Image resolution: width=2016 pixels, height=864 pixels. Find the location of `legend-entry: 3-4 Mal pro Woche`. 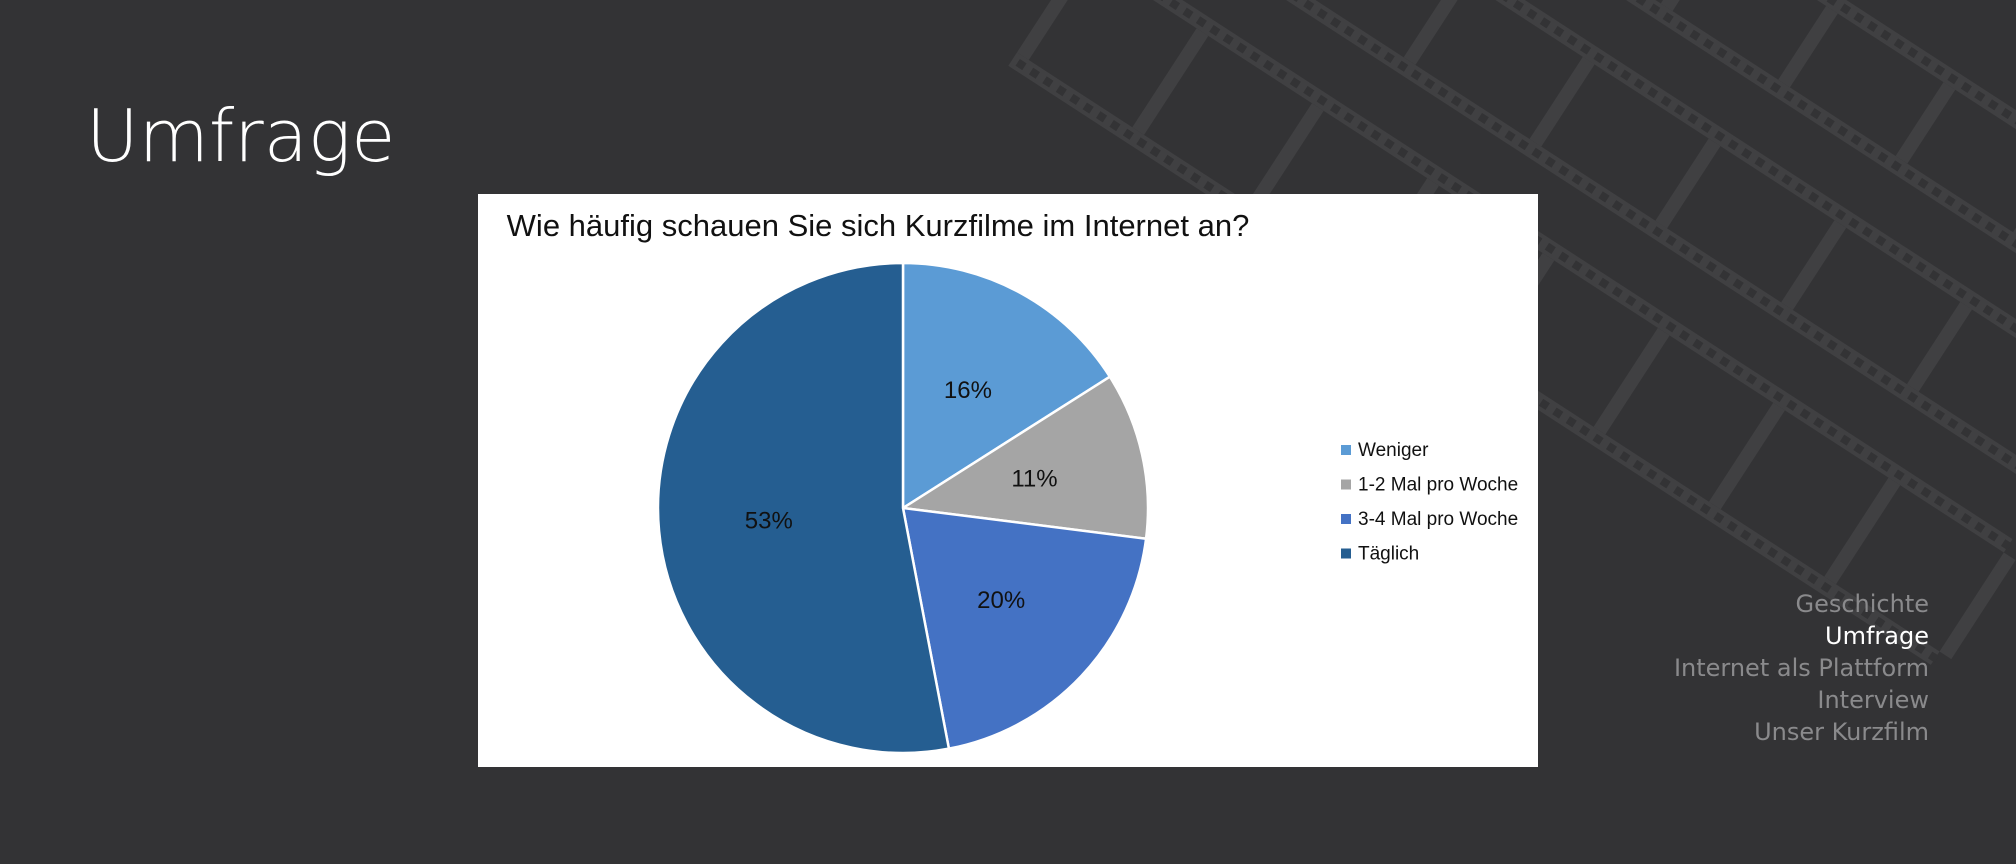

legend-entry: 3-4 Mal pro Woche is located at coordinates (1438, 519).